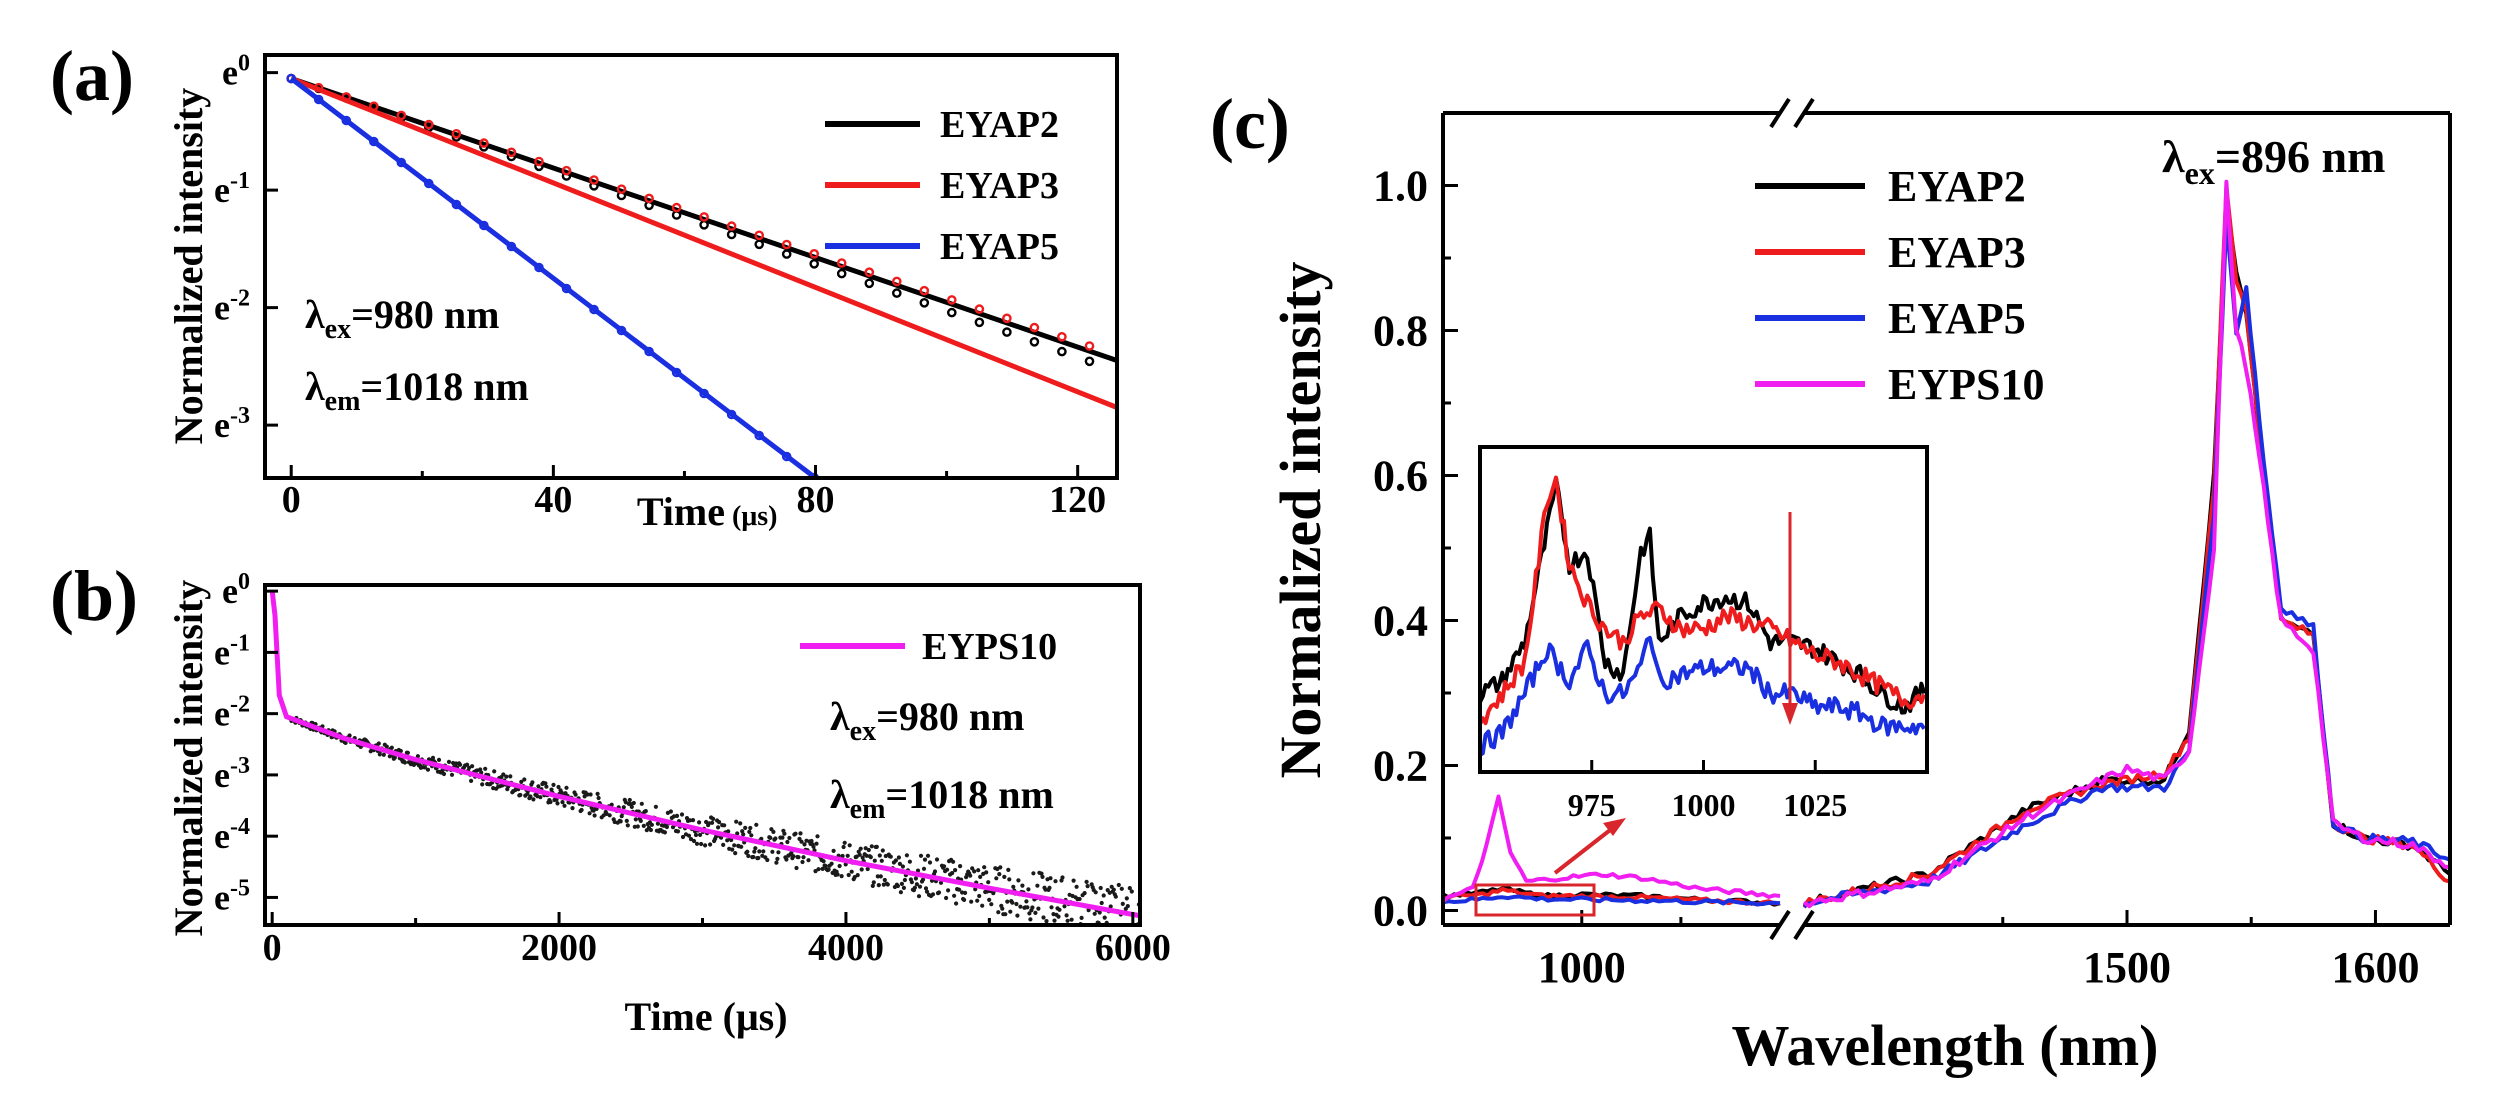 Image resolution: width=2518 pixels, height=1110 pixels. I want to click on panel-c-axis-break, so click(1792, 520).